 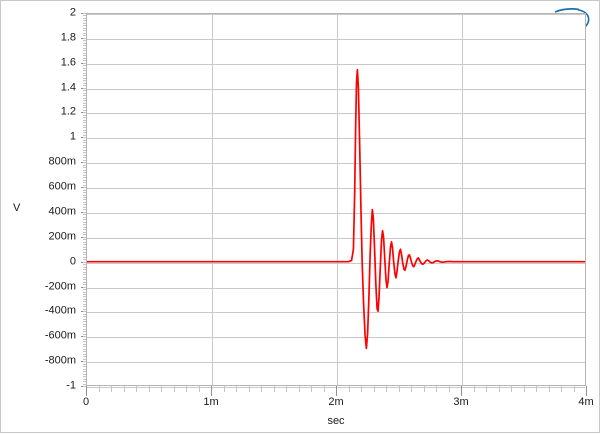 What do you see at coordinates (68, 87) in the screenshot?
I see `y-axis-tick-label: 1.4` at bounding box center [68, 87].